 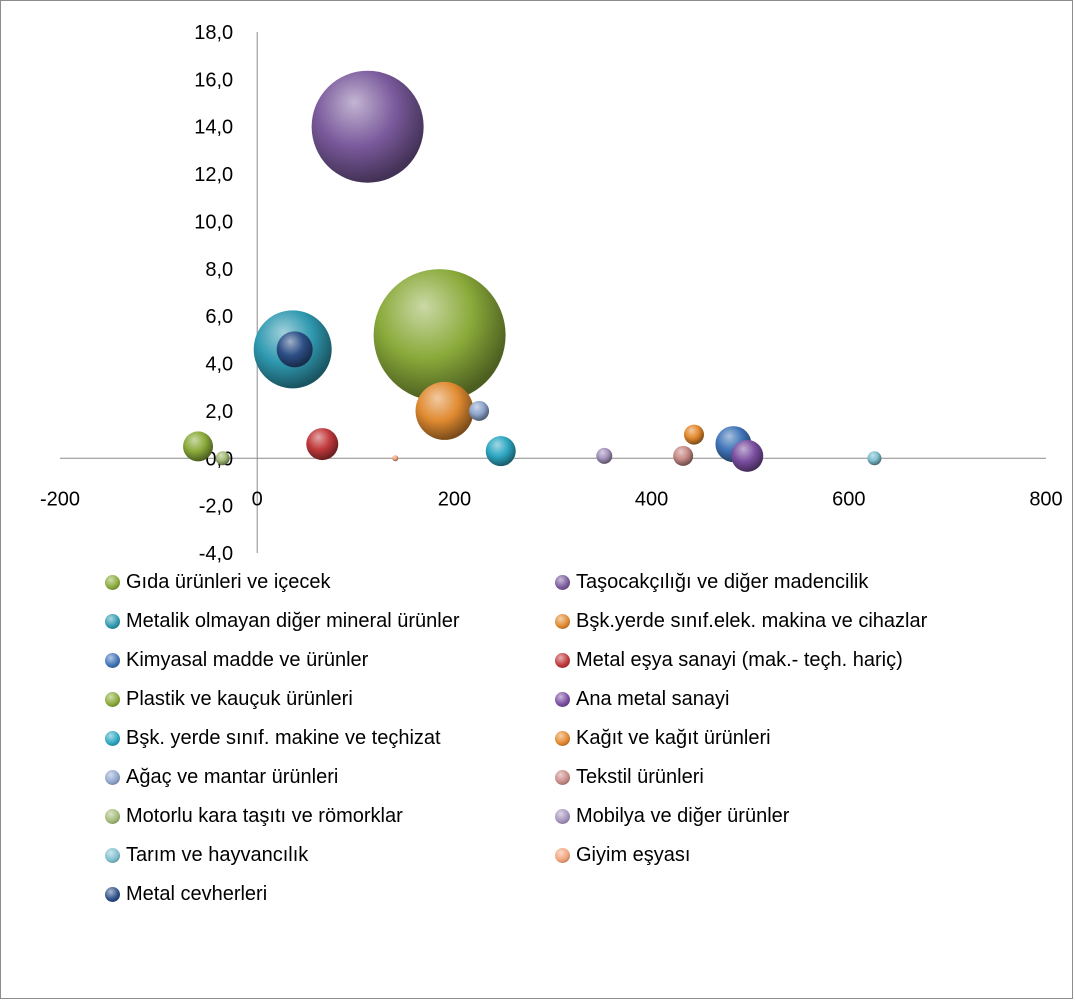 I want to click on legend-label: Giyim eşyası, so click(x=633, y=854).